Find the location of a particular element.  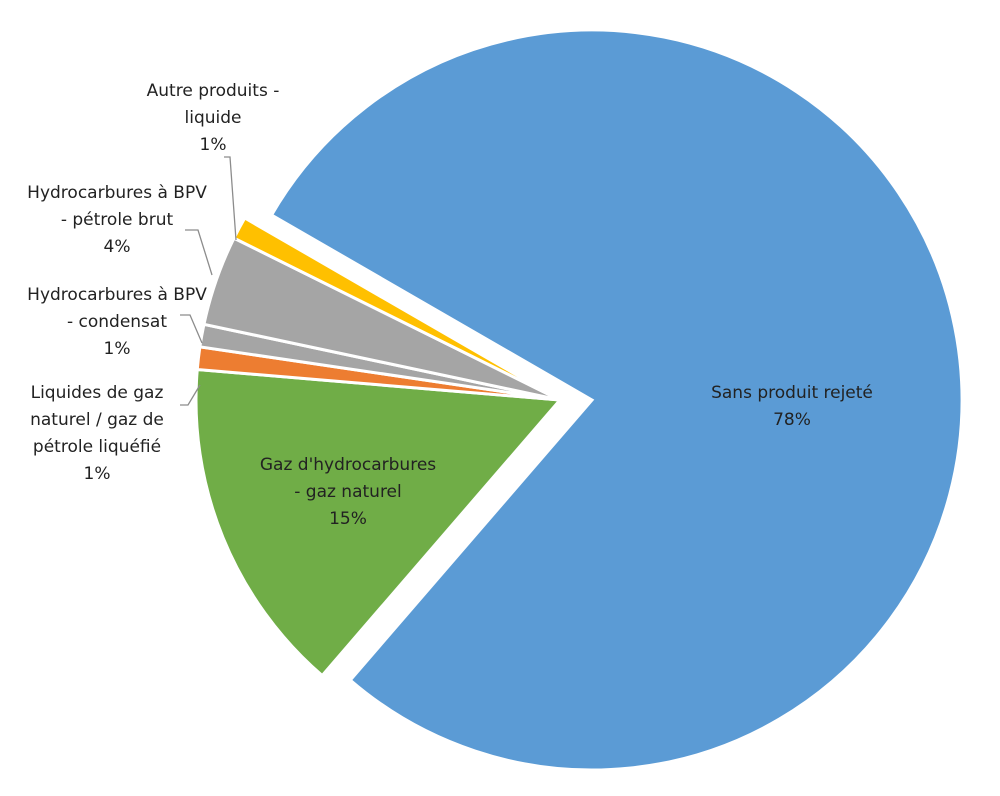

data-label-text: pétrole liquéfié is located at coordinates (97, 447).